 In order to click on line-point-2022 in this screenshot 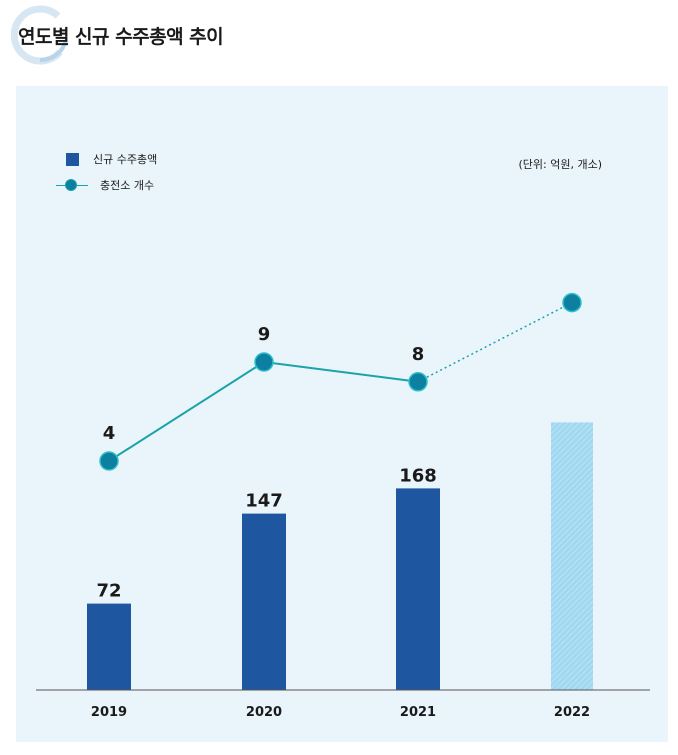, I will do `click(572, 302)`.